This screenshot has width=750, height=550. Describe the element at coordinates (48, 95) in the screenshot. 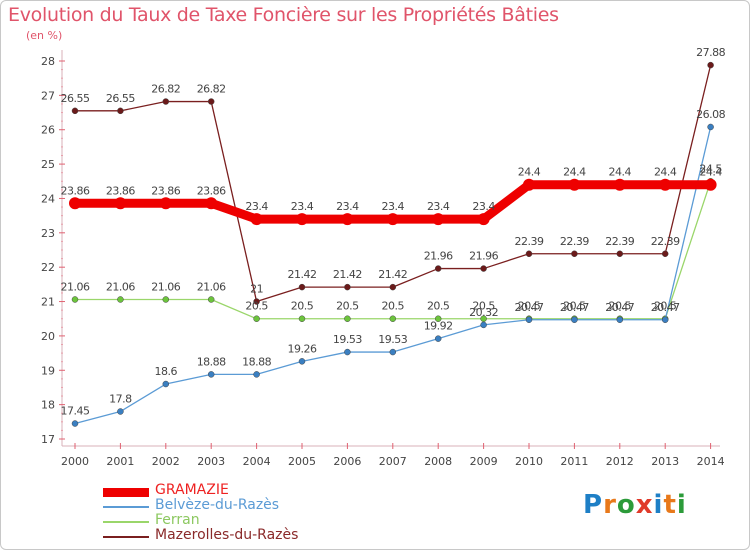

I see `y-tick-label: 27` at that location.